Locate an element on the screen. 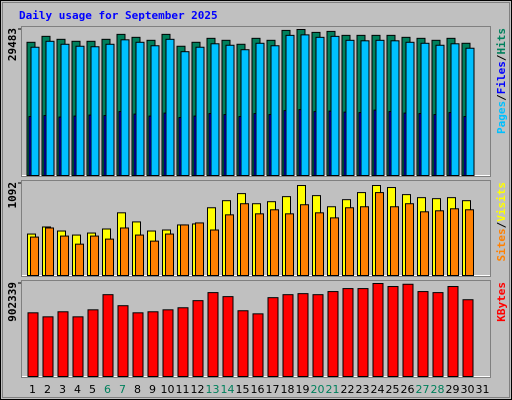 This screenshot has height=400, width=512. x-tick-label: 15 is located at coordinates (243, 389).